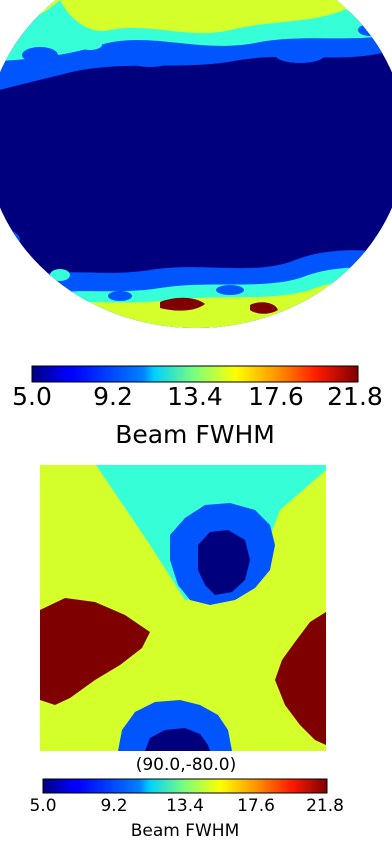  I want to click on top-colorbar-tick: 17.6, so click(276, 396).